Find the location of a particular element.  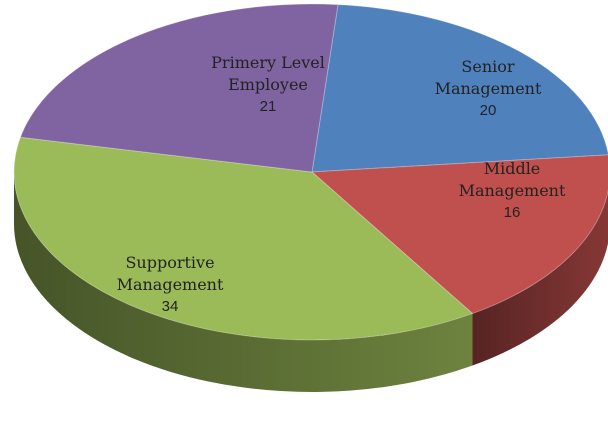

value-label: 20 is located at coordinates (488, 110).